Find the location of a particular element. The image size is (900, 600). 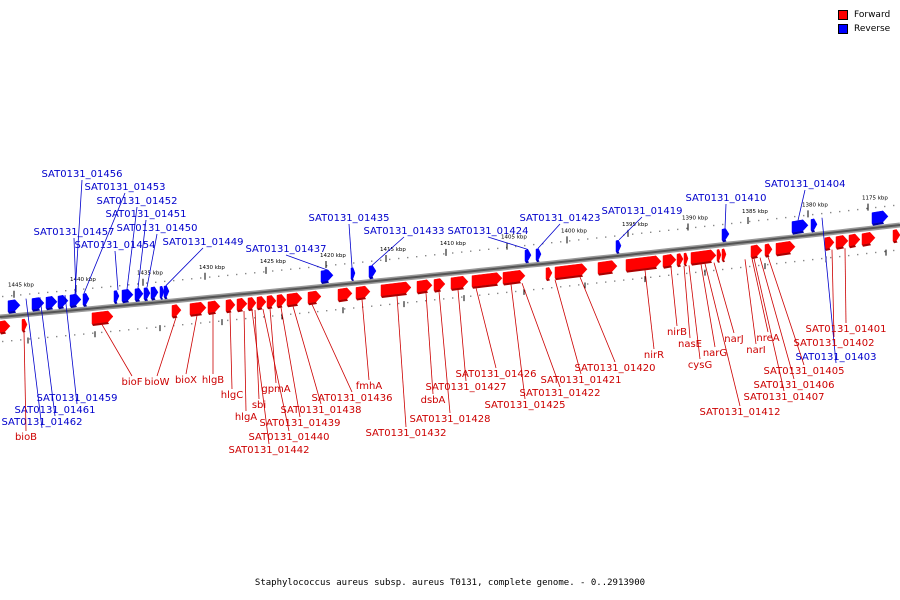

gene-label: SAT0131_01405 is located at coordinates (804, 371).